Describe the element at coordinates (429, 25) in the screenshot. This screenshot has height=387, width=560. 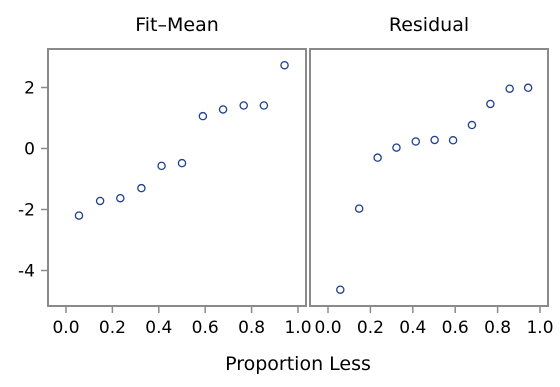
I see `panel-title: Residual` at that location.